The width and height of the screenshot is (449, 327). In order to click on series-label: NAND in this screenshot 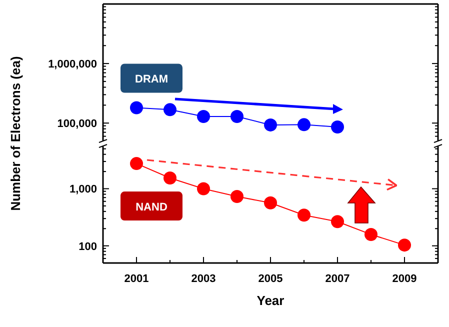, I will do `click(152, 208)`.